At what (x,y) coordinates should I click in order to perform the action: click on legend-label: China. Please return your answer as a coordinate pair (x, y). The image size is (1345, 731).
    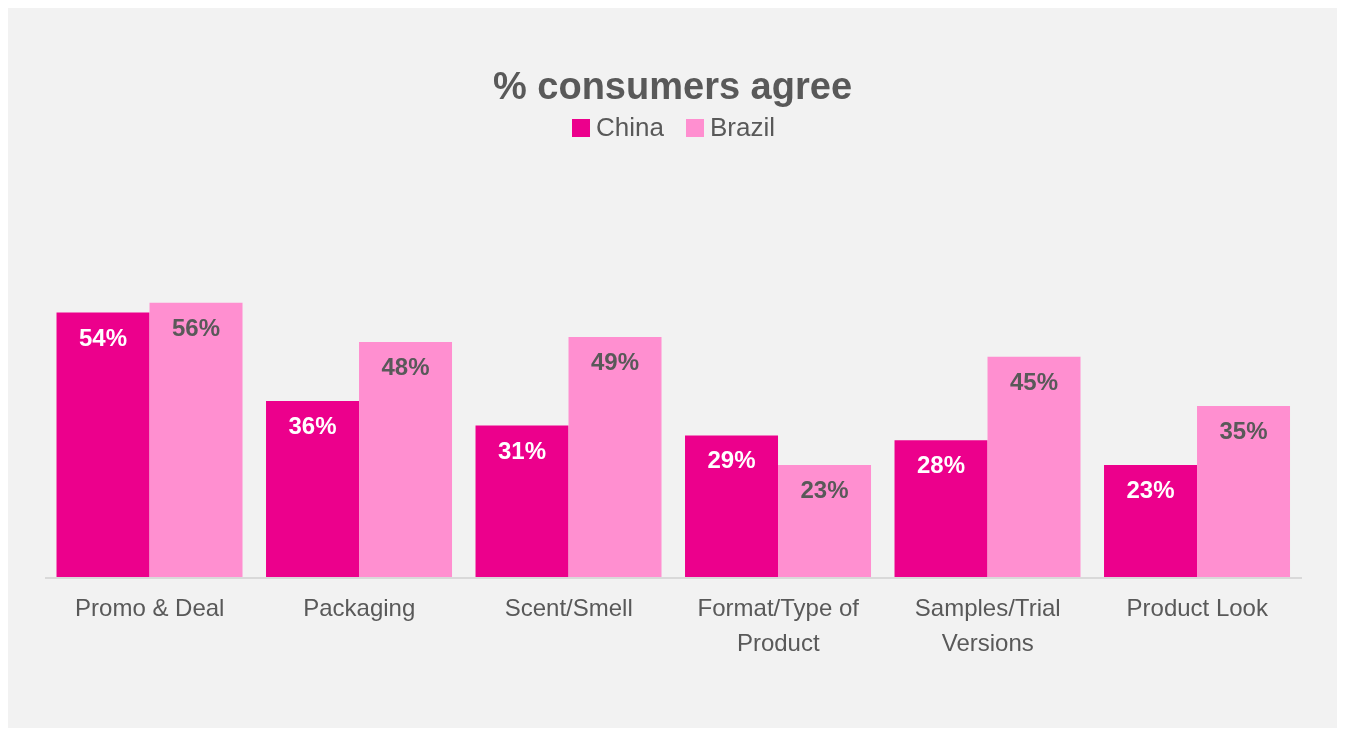
    Looking at the image, I should click on (629, 127).